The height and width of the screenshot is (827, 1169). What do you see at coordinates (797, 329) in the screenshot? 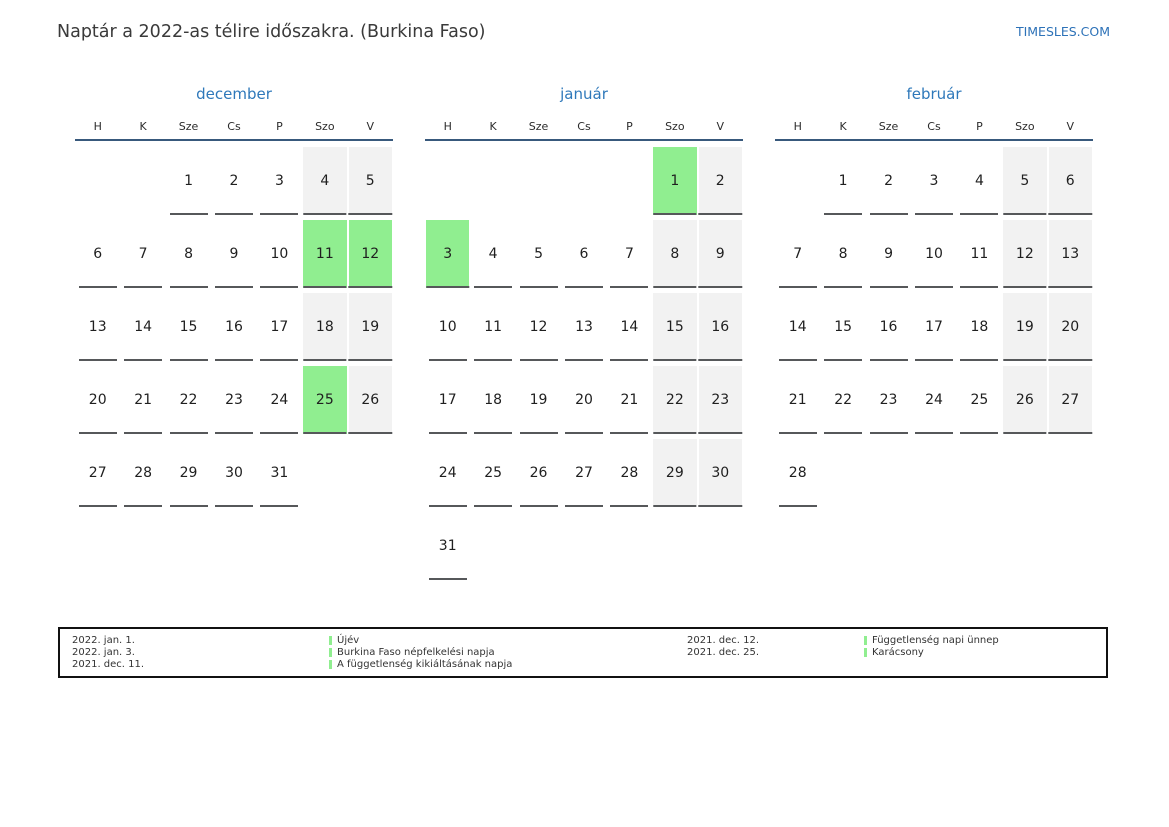
I see `day-cell: 14` at bounding box center [797, 329].